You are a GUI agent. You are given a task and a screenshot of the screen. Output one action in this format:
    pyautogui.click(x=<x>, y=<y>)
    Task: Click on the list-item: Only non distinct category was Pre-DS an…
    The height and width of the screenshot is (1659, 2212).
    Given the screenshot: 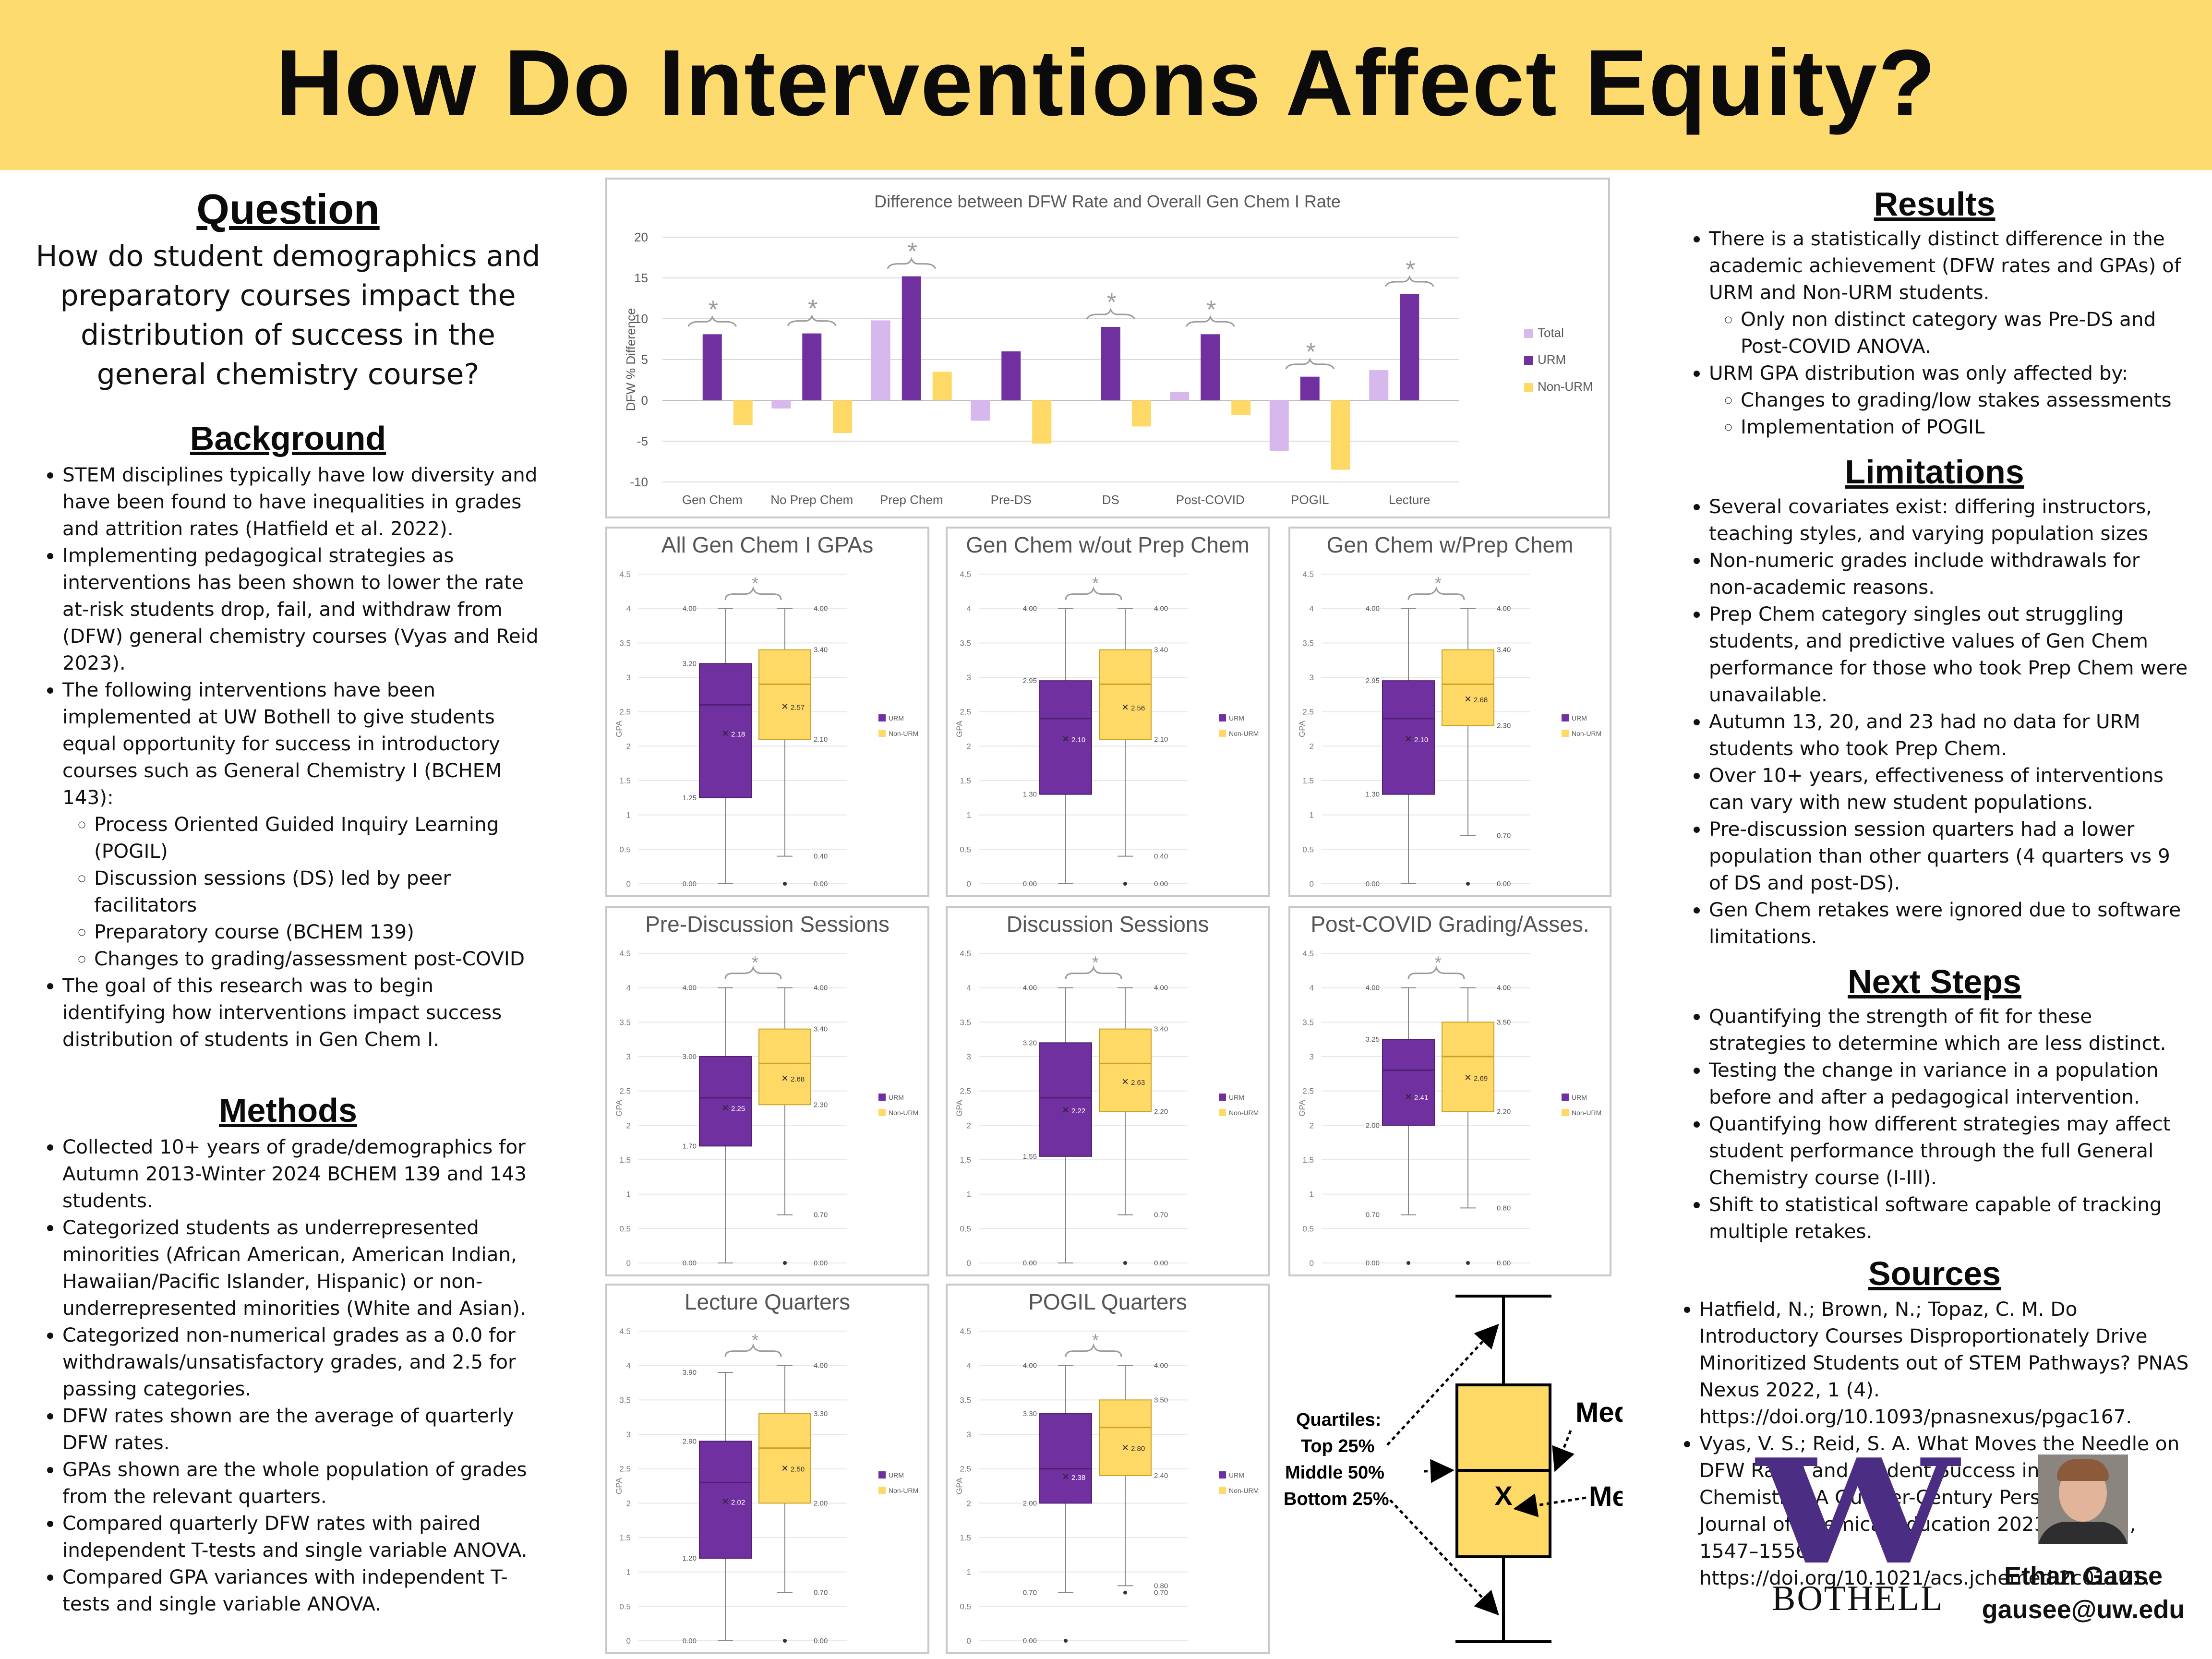 What is the action you would take?
    pyautogui.click(x=1965, y=333)
    